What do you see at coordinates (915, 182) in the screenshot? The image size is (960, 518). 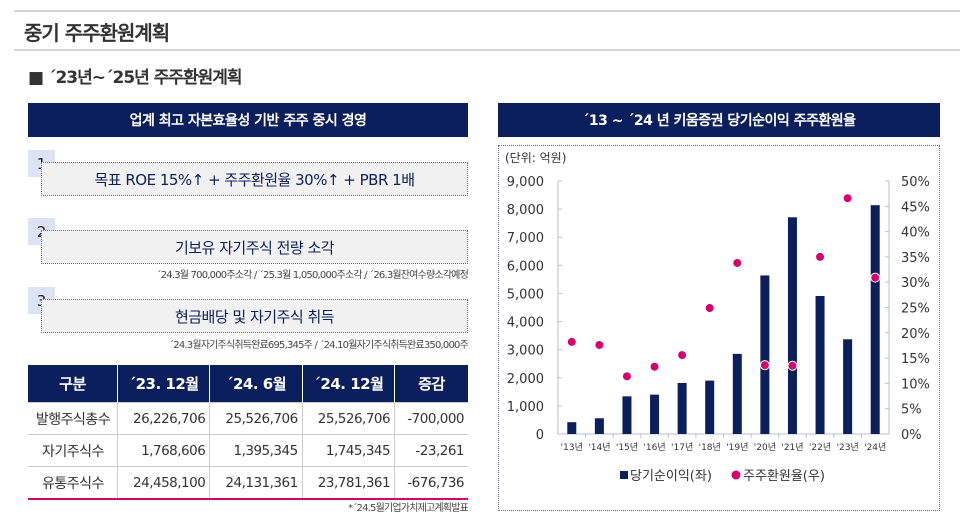 I see `right-tick-label: 50%` at bounding box center [915, 182].